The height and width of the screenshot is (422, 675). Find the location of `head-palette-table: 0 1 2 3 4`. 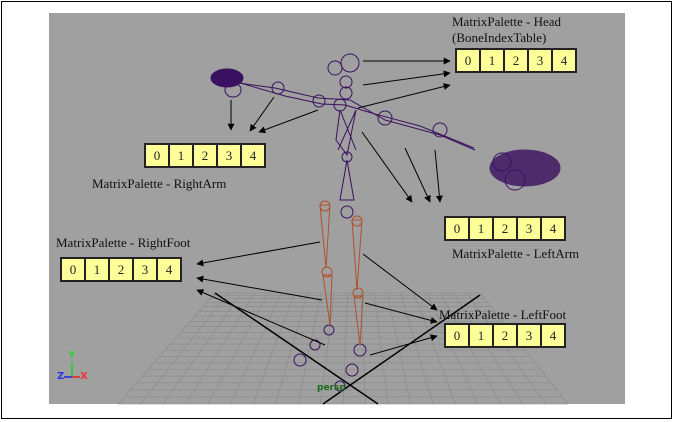

head-palette-table: 0 1 2 3 4 is located at coordinates (516, 60).